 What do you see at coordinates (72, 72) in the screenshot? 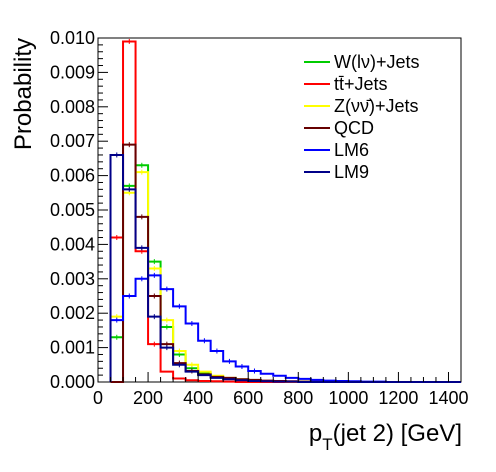
I see `y-tick-label: 0.009` at bounding box center [72, 72].